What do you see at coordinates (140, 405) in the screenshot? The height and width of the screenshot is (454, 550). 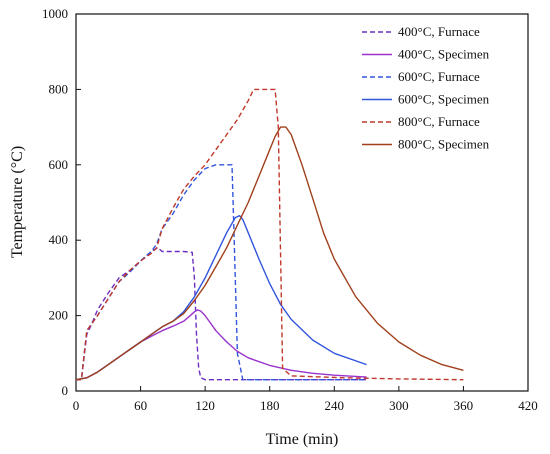 I see `x-tick-label: 60` at bounding box center [140, 405].